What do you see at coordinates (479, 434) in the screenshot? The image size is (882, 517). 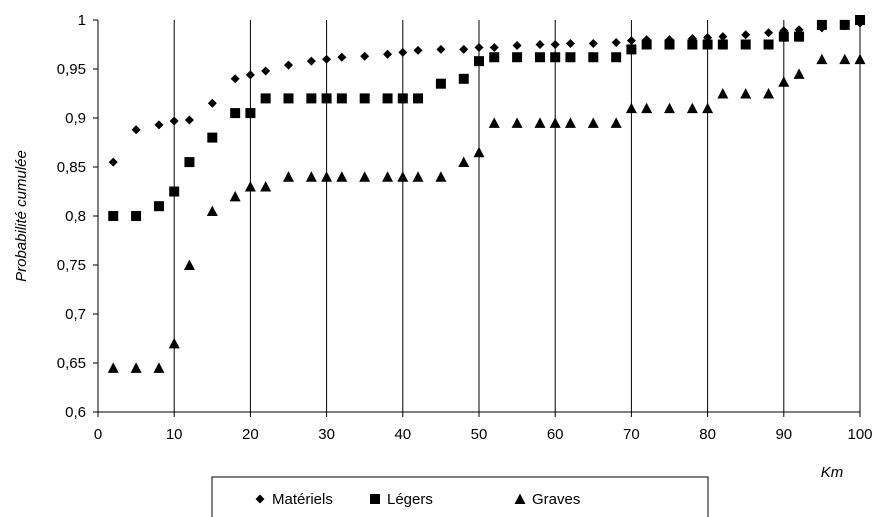 I see `x-tick-label: 50` at bounding box center [479, 434].